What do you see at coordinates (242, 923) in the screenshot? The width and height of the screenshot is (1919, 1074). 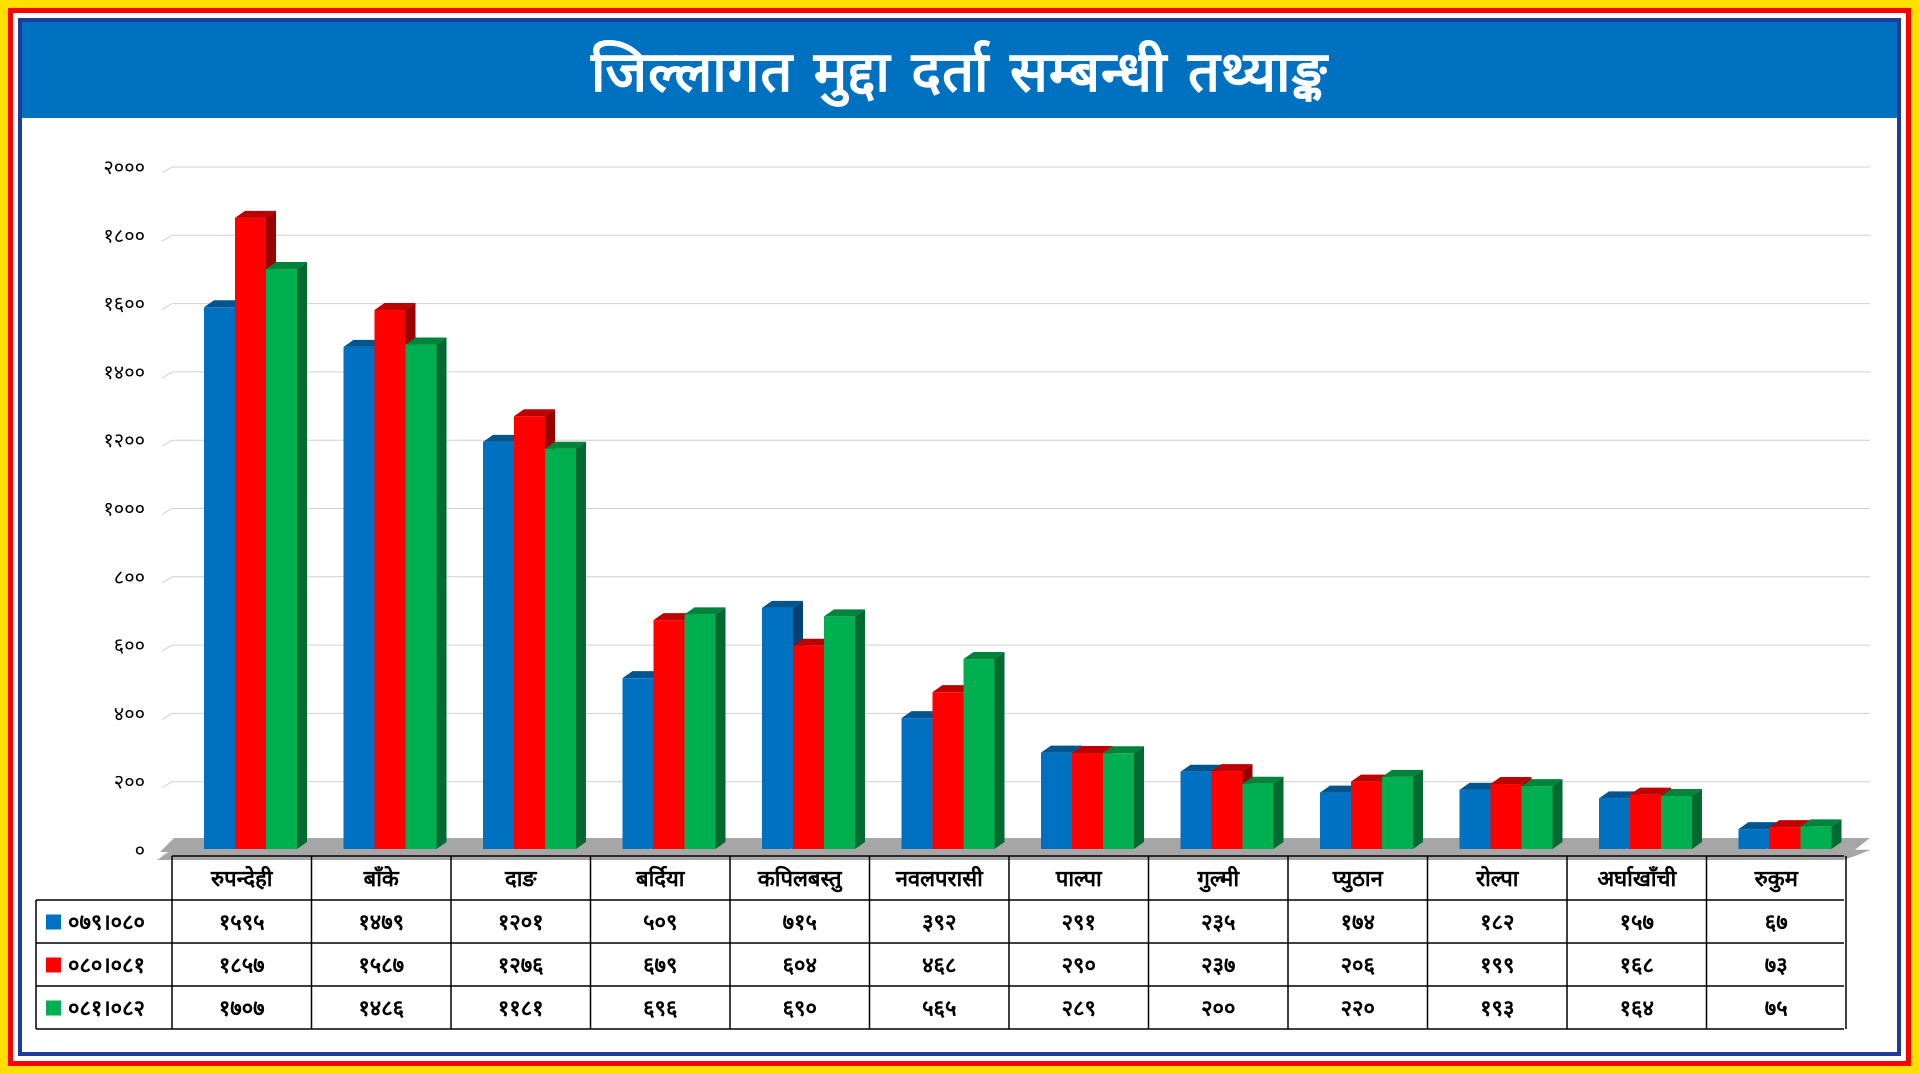 I see `table-value-cell: १५९५` at bounding box center [242, 923].